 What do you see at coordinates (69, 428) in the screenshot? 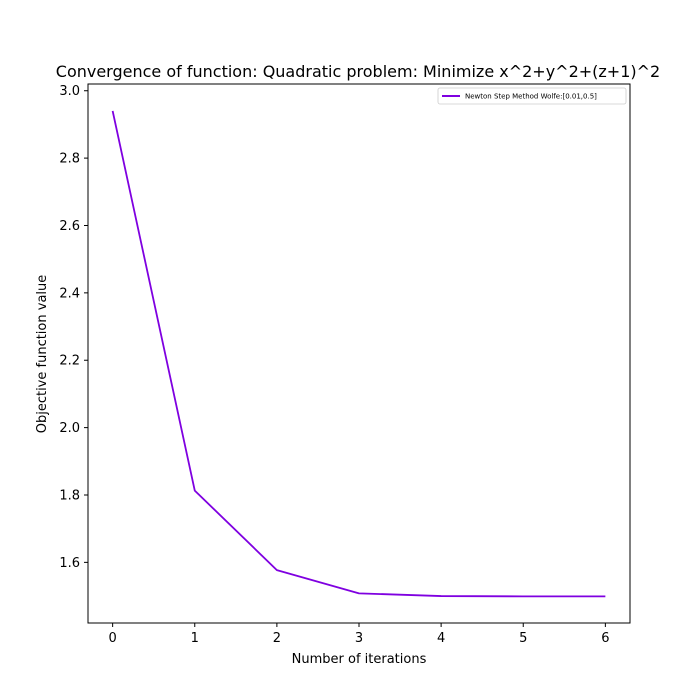
I see `y-tick-label: 2.0` at bounding box center [69, 428].